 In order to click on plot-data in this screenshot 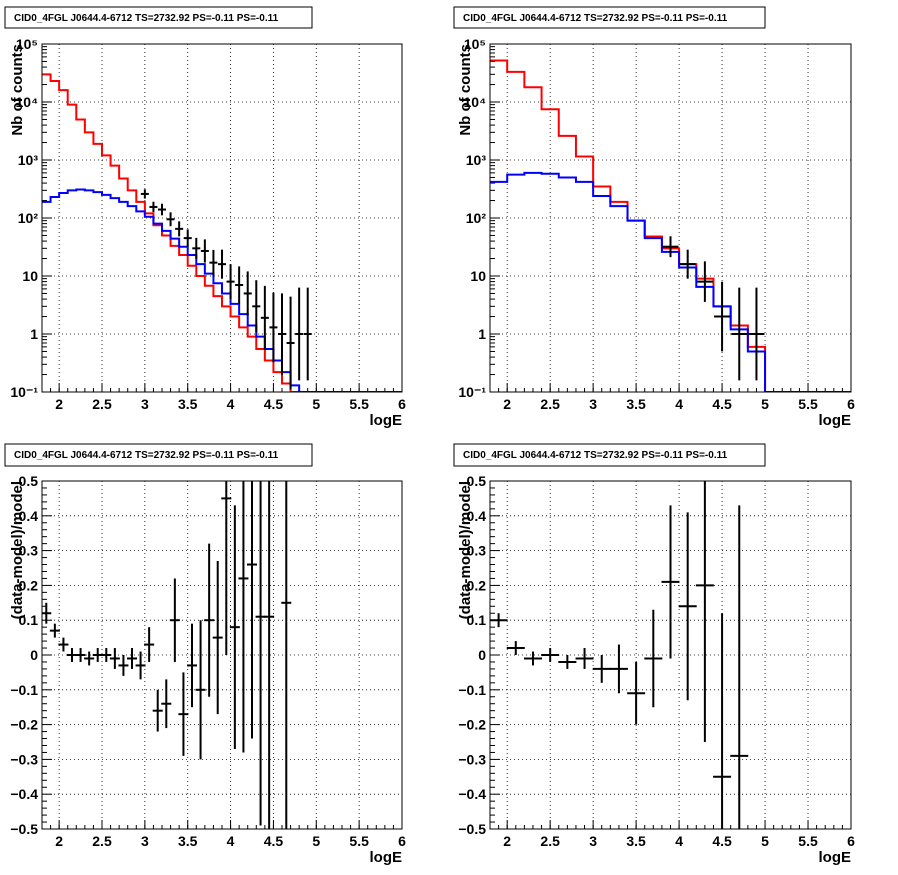, I will do `click(167, 655)`.